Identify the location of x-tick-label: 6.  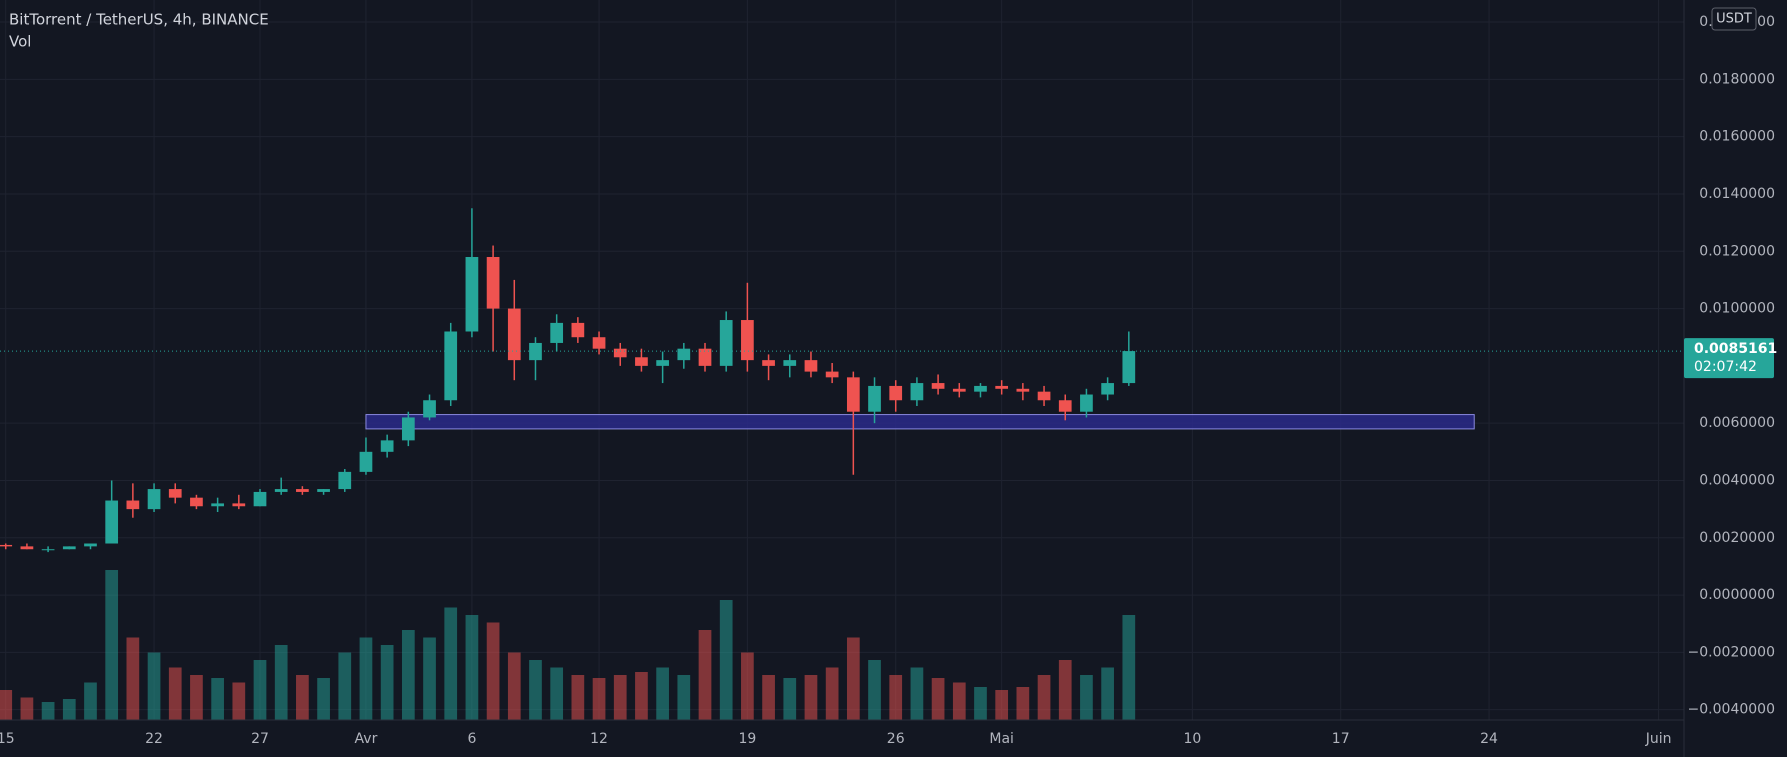
(471, 739).